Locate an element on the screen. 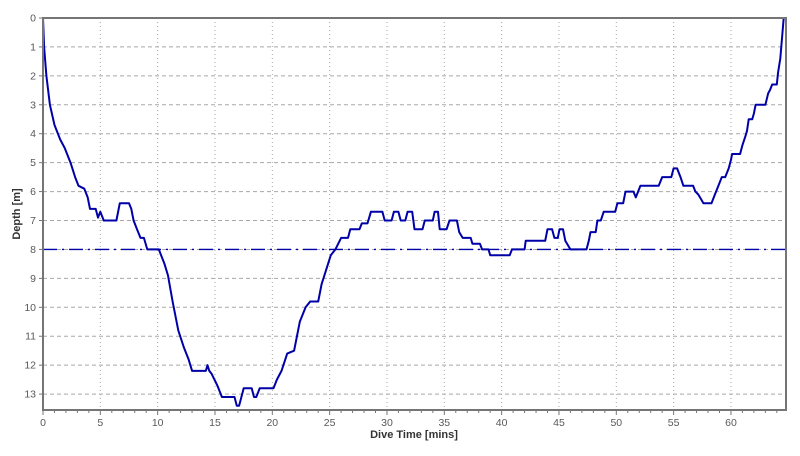 The image size is (800, 456). x-tick-label: 15 is located at coordinates (215, 423).